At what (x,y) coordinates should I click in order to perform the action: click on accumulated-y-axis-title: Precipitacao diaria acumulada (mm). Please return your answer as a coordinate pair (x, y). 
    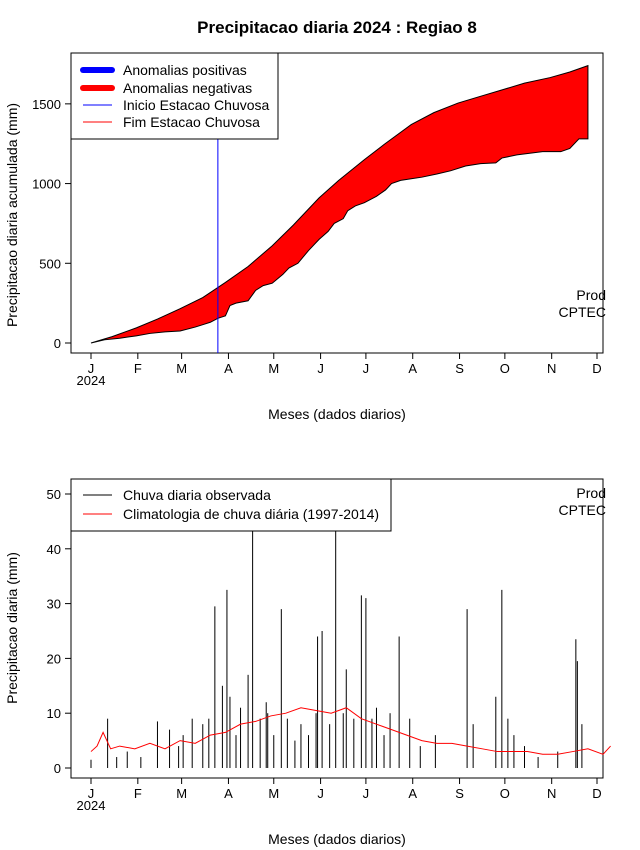
    Looking at the image, I should click on (12, 215).